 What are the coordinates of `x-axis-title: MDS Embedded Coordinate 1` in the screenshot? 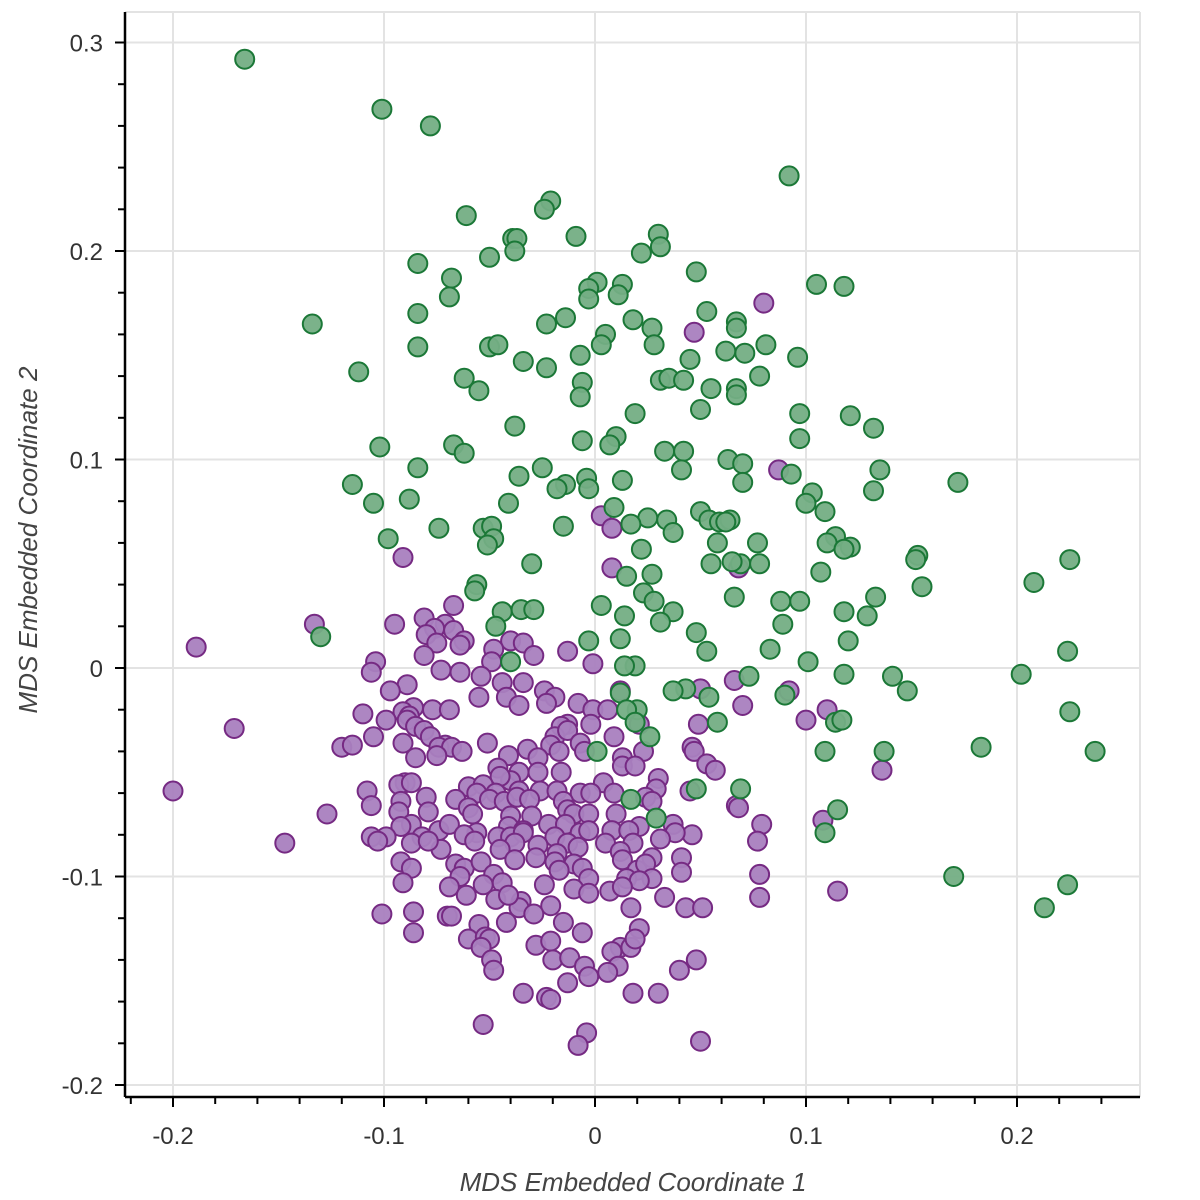 It's located at (633, 1182).